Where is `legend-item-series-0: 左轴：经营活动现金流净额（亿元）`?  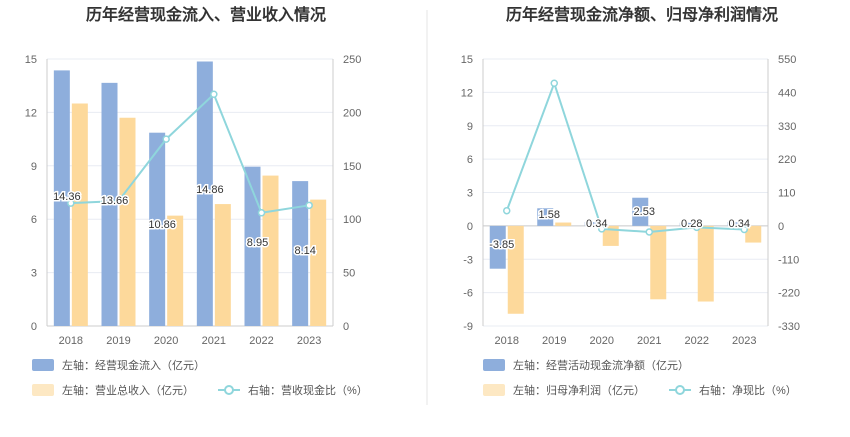
legend-item-series-0: 左轴：经营活动现金流净额（亿元） is located at coordinates (586, 365).